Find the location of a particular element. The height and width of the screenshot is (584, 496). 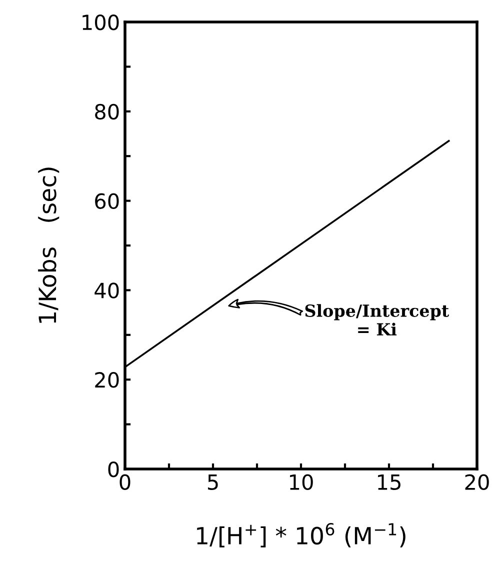

x-tick-label: 15 is located at coordinates (389, 482).